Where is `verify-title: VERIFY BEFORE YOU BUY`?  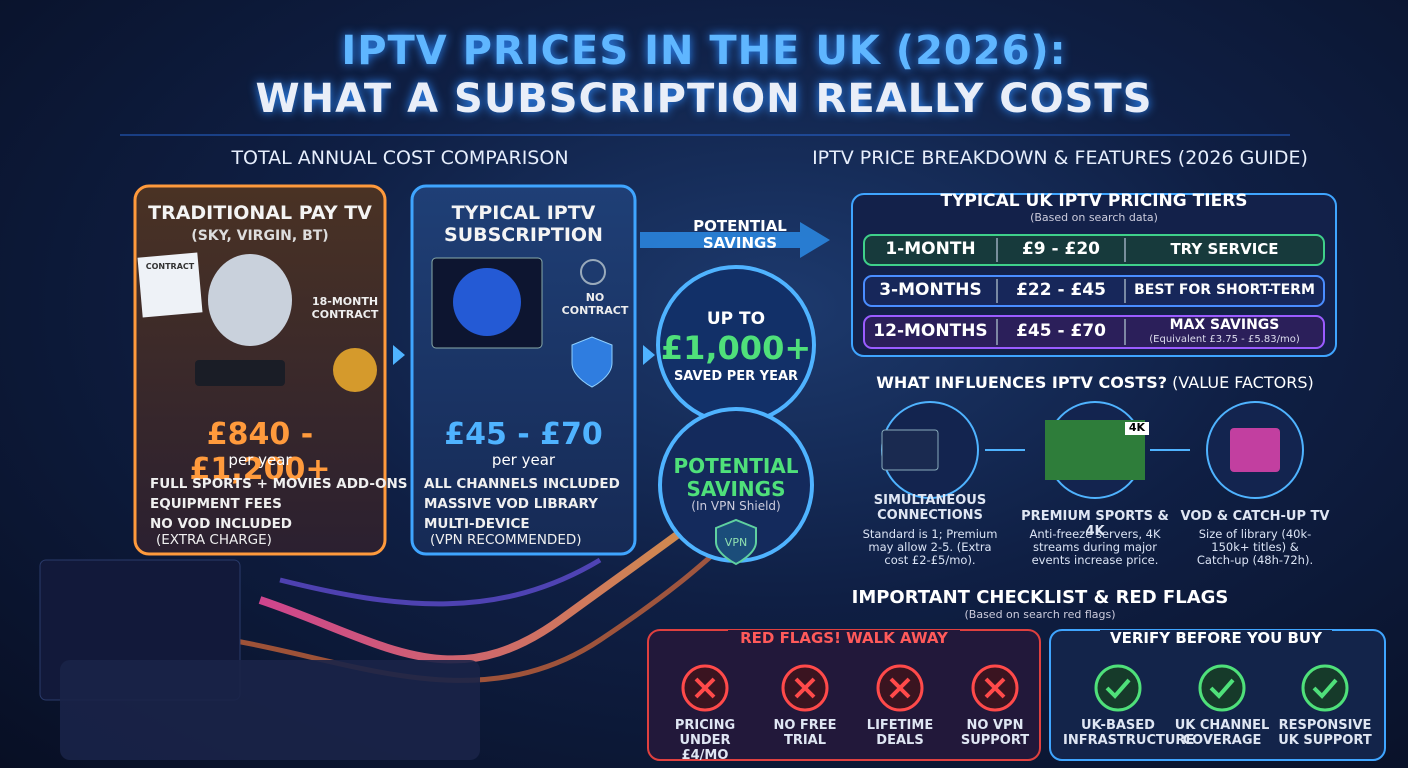 verify-title: VERIFY BEFORE YOU BUY is located at coordinates (1216, 638).